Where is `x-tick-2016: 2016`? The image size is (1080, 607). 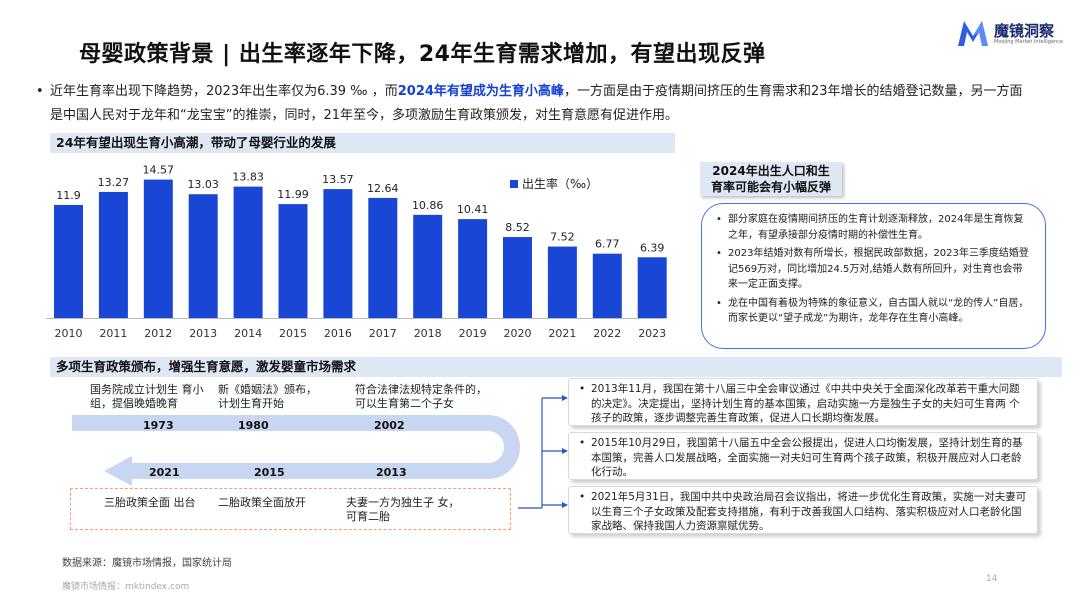
x-tick-2016: 2016 is located at coordinates (338, 333).